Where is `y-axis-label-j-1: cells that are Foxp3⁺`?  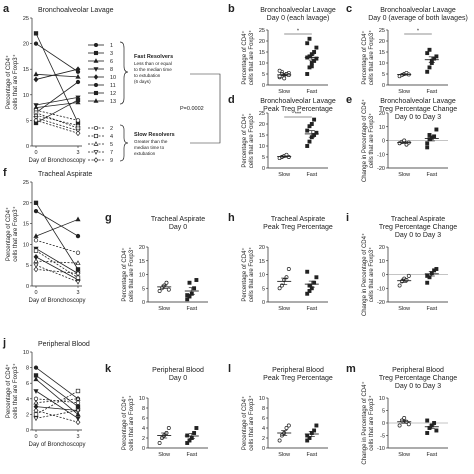 y-axis-label-j-1: cells that are Foxp3⁺ is located at coordinates (15, 391).